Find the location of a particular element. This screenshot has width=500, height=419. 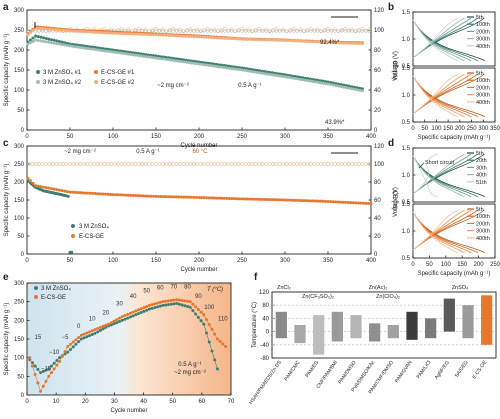

panel-e-legend-marker is located at coordinates (36, 297).